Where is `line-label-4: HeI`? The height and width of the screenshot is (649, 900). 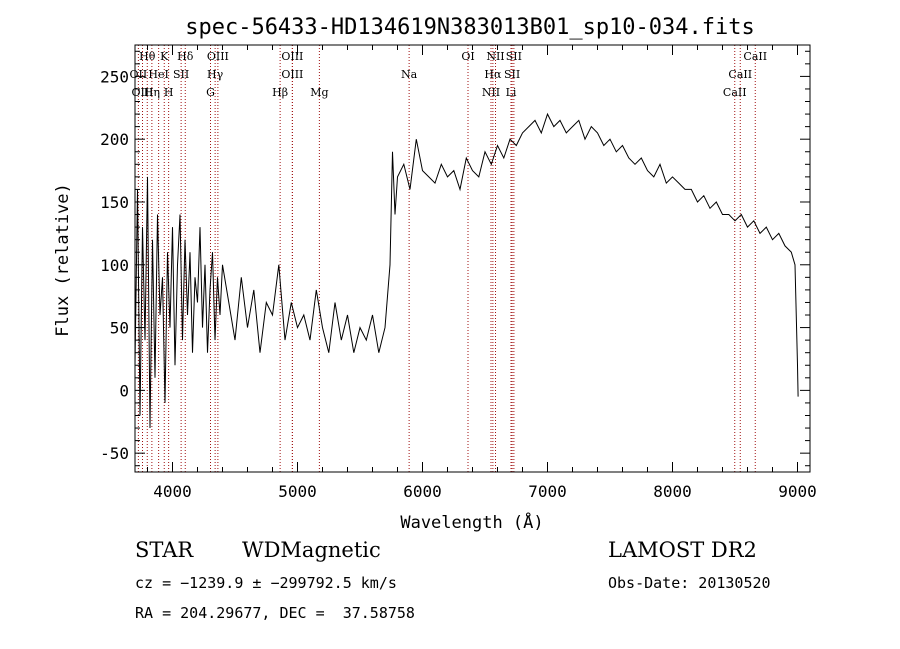
line-label-4: HeI is located at coordinates (158, 74).